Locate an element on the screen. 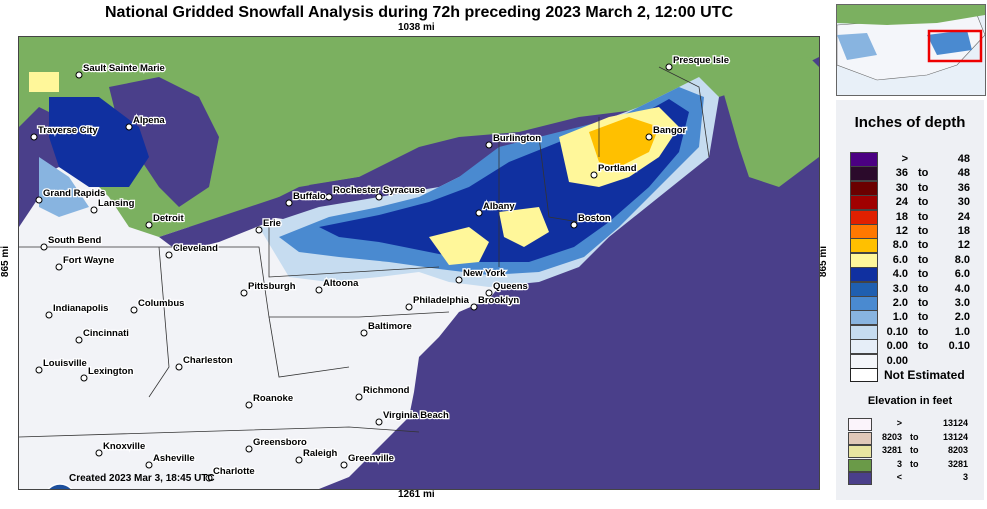 This screenshot has width=987, height=509. inset-locator-map is located at coordinates (911, 50).